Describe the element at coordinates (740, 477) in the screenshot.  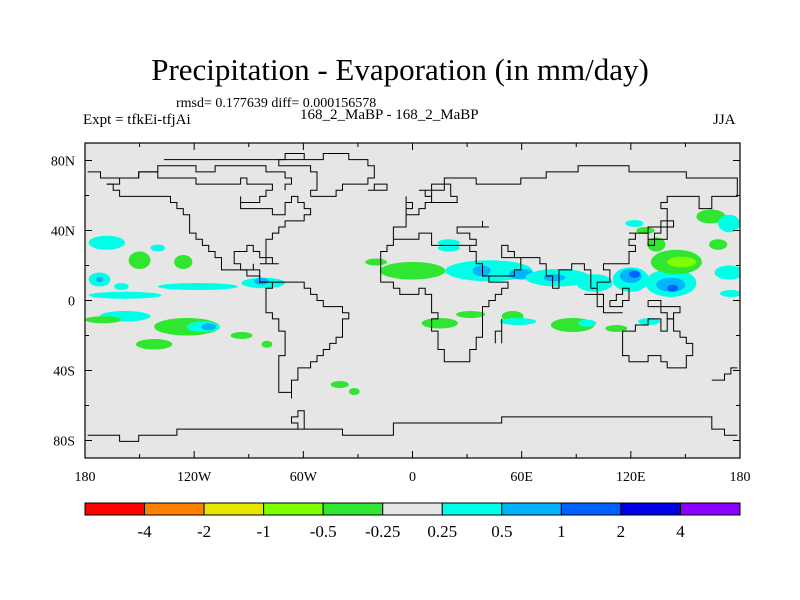
I see `x-tick-label-6: 180` at that location.